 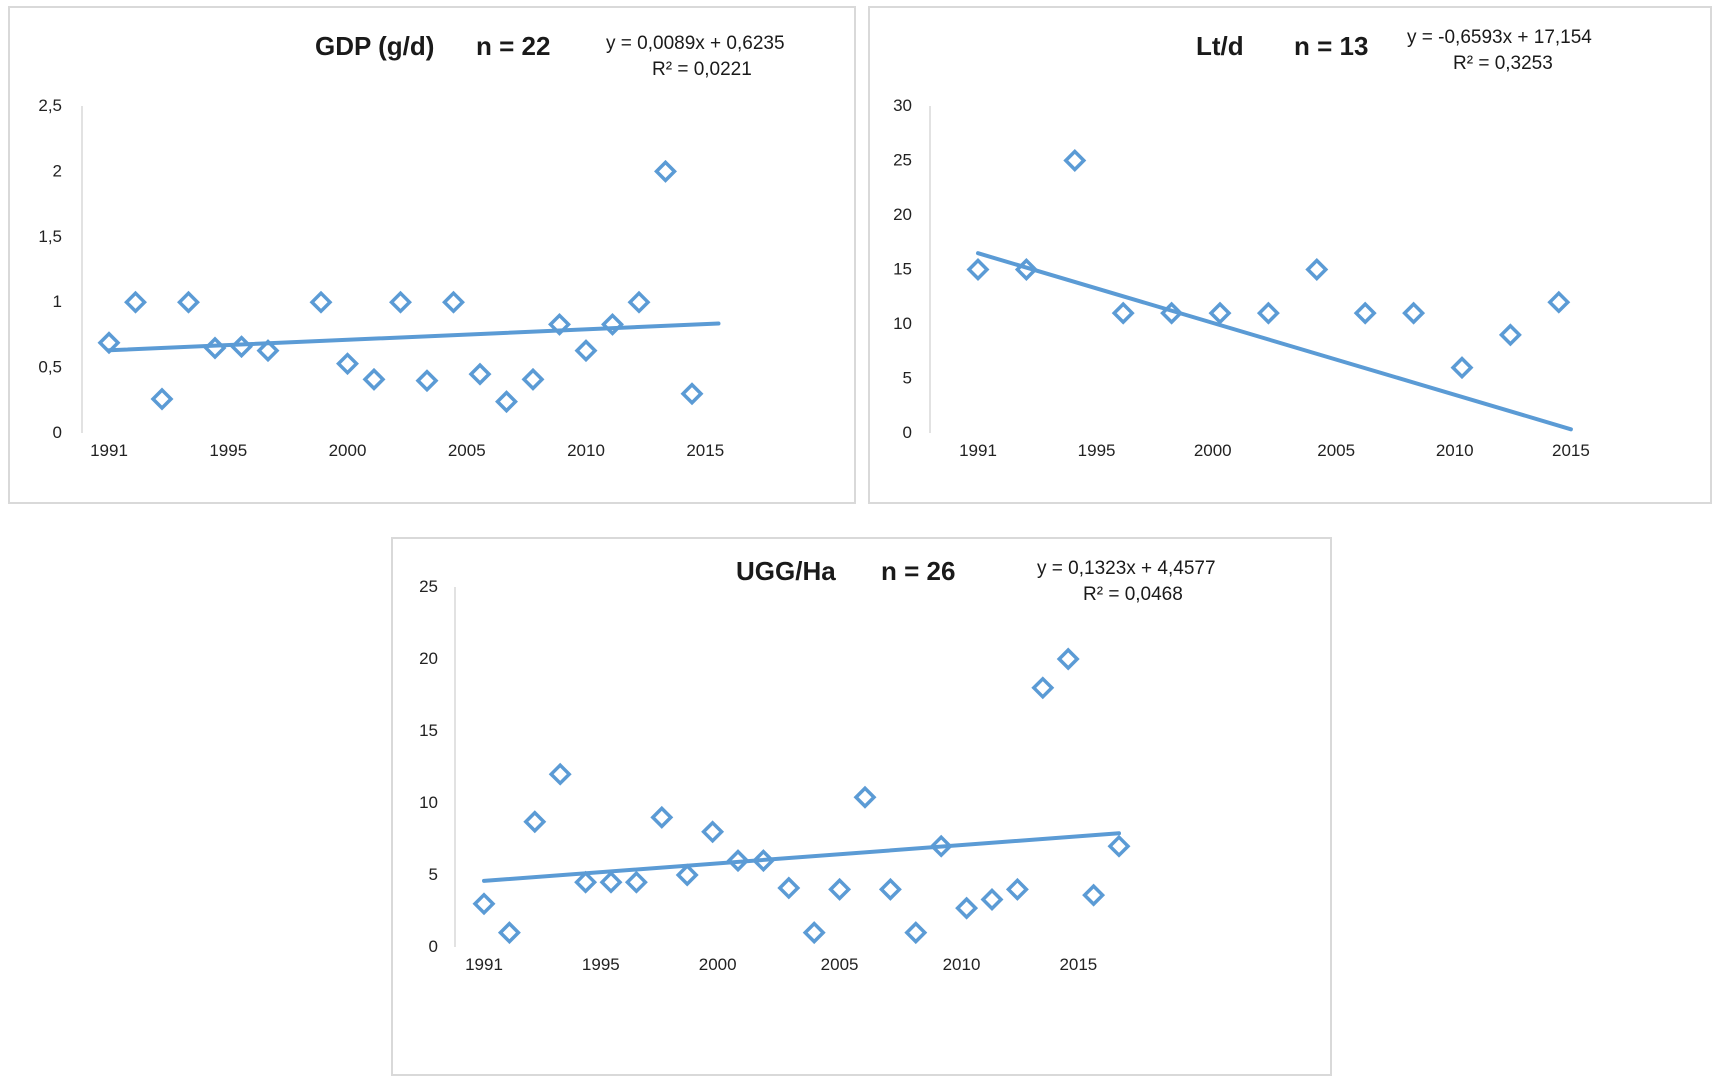 What do you see at coordinates (57, 170) in the screenshot?
I see `chart-gdp-y-tick-label: 2` at bounding box center [57, 170].